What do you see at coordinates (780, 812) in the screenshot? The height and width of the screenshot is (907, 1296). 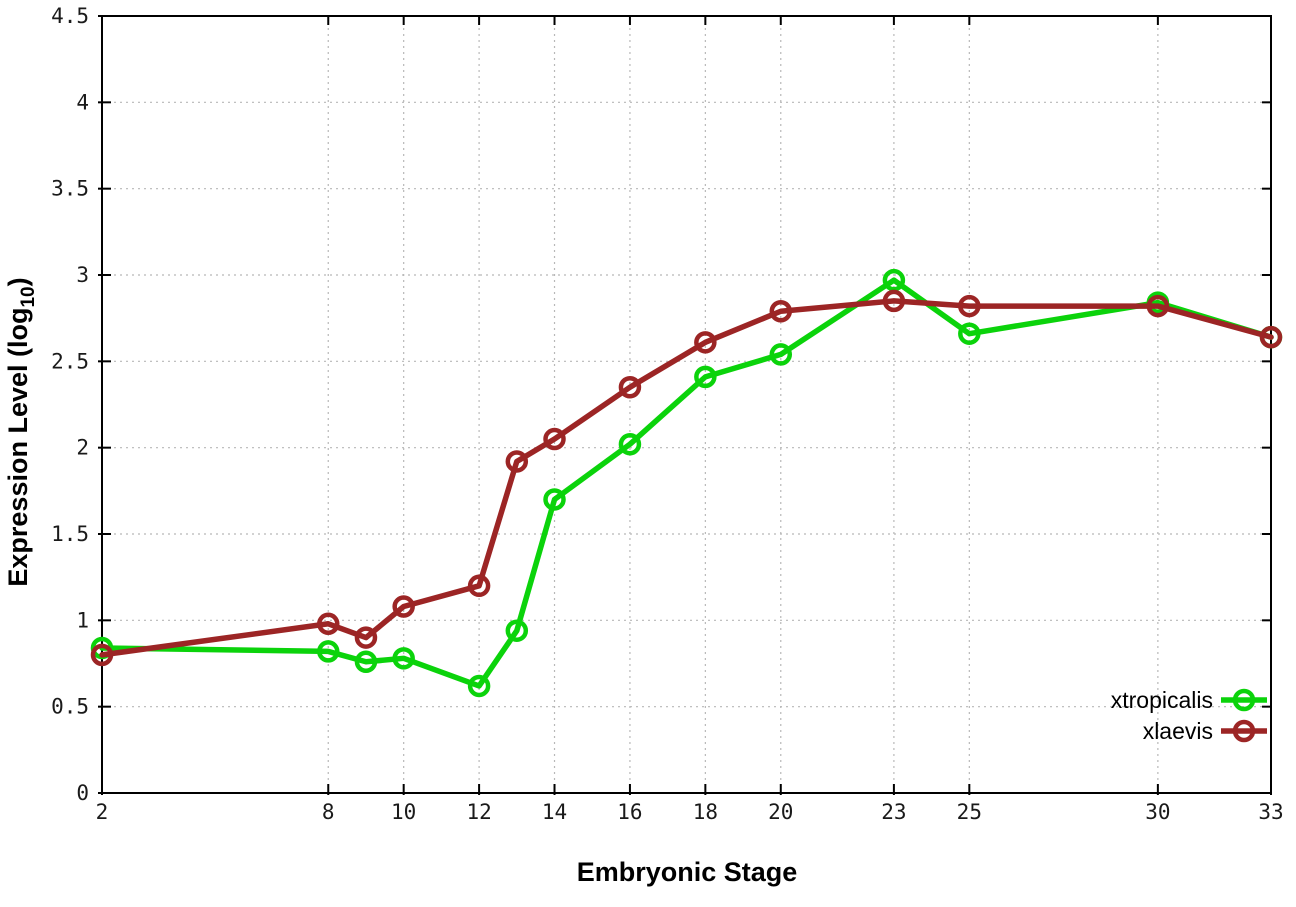 I see `x-tick-label: 20` at bounding box center [780, 812].